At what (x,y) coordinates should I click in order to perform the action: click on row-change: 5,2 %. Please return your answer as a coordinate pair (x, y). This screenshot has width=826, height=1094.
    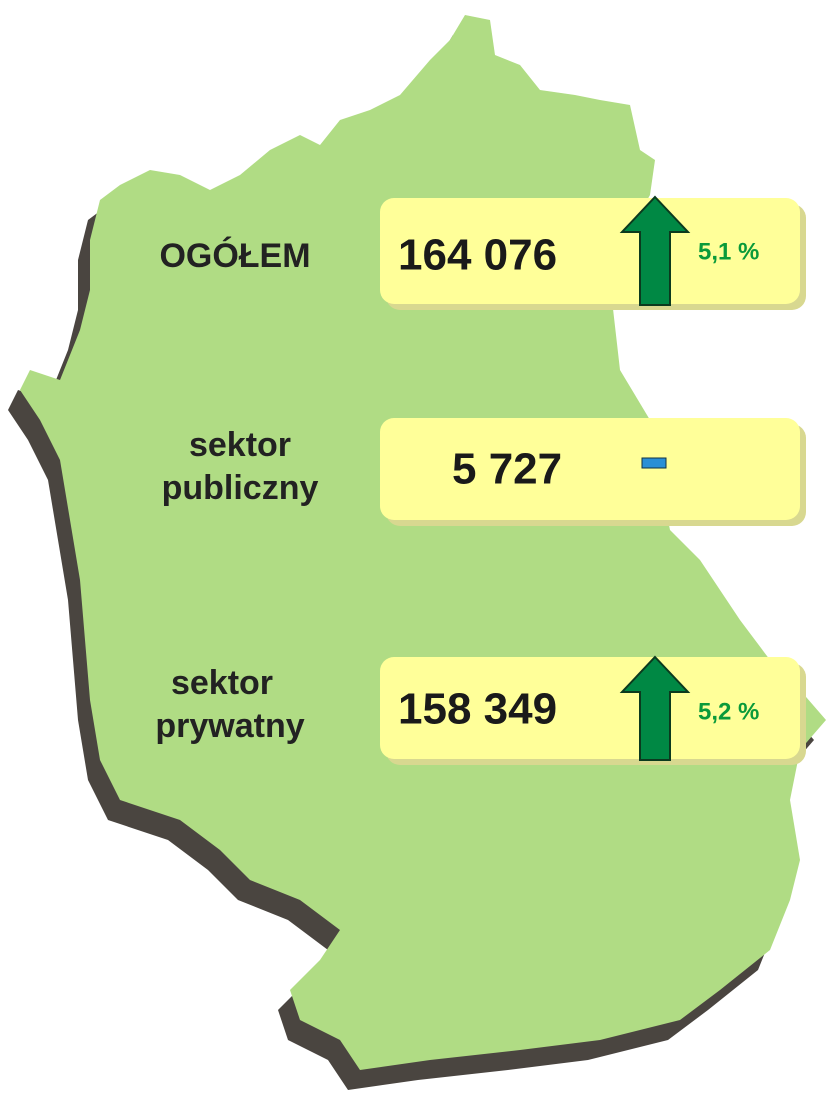
    Looking at the image, I should click on (728, 711).